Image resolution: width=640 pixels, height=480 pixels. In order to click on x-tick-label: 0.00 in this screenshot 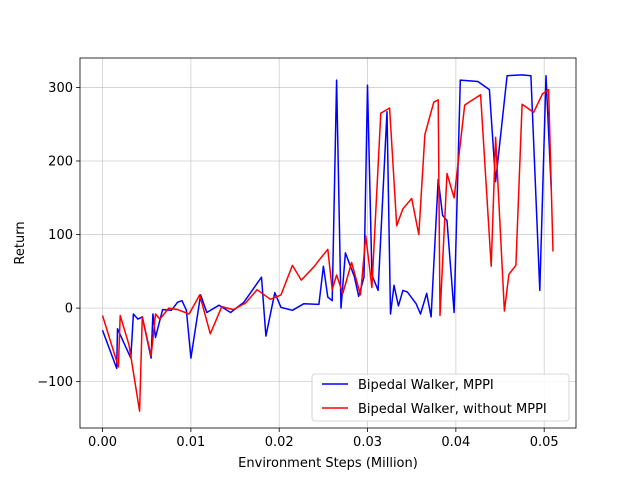, I will do `click(102, 442)`.